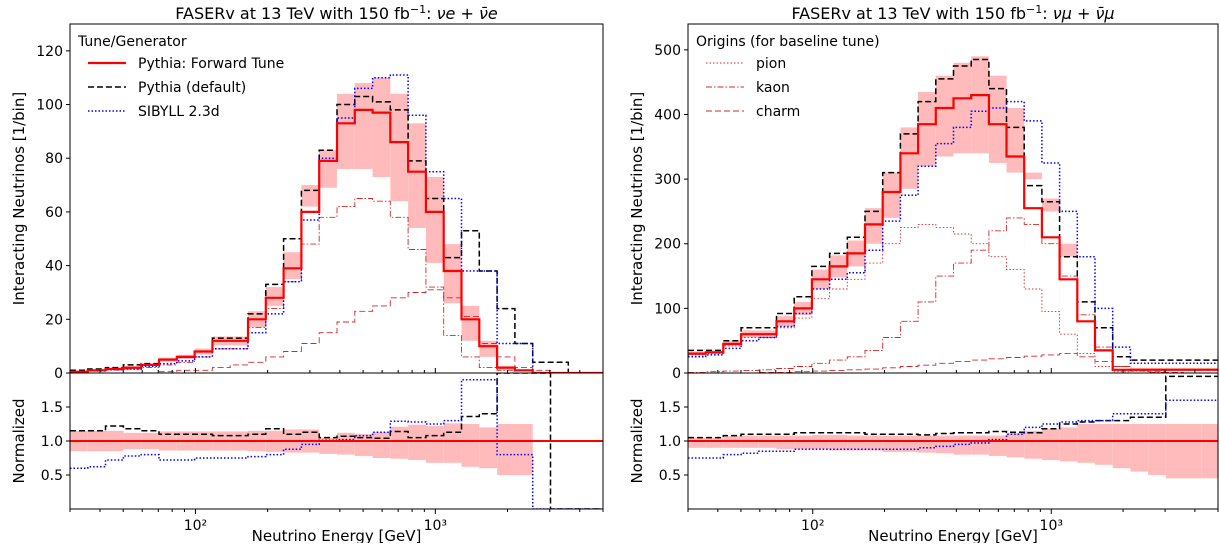 Image resolution: width=1220 pixels, height=547 pixels. I want to click on y-tick-label: 500, so click(667, 51).